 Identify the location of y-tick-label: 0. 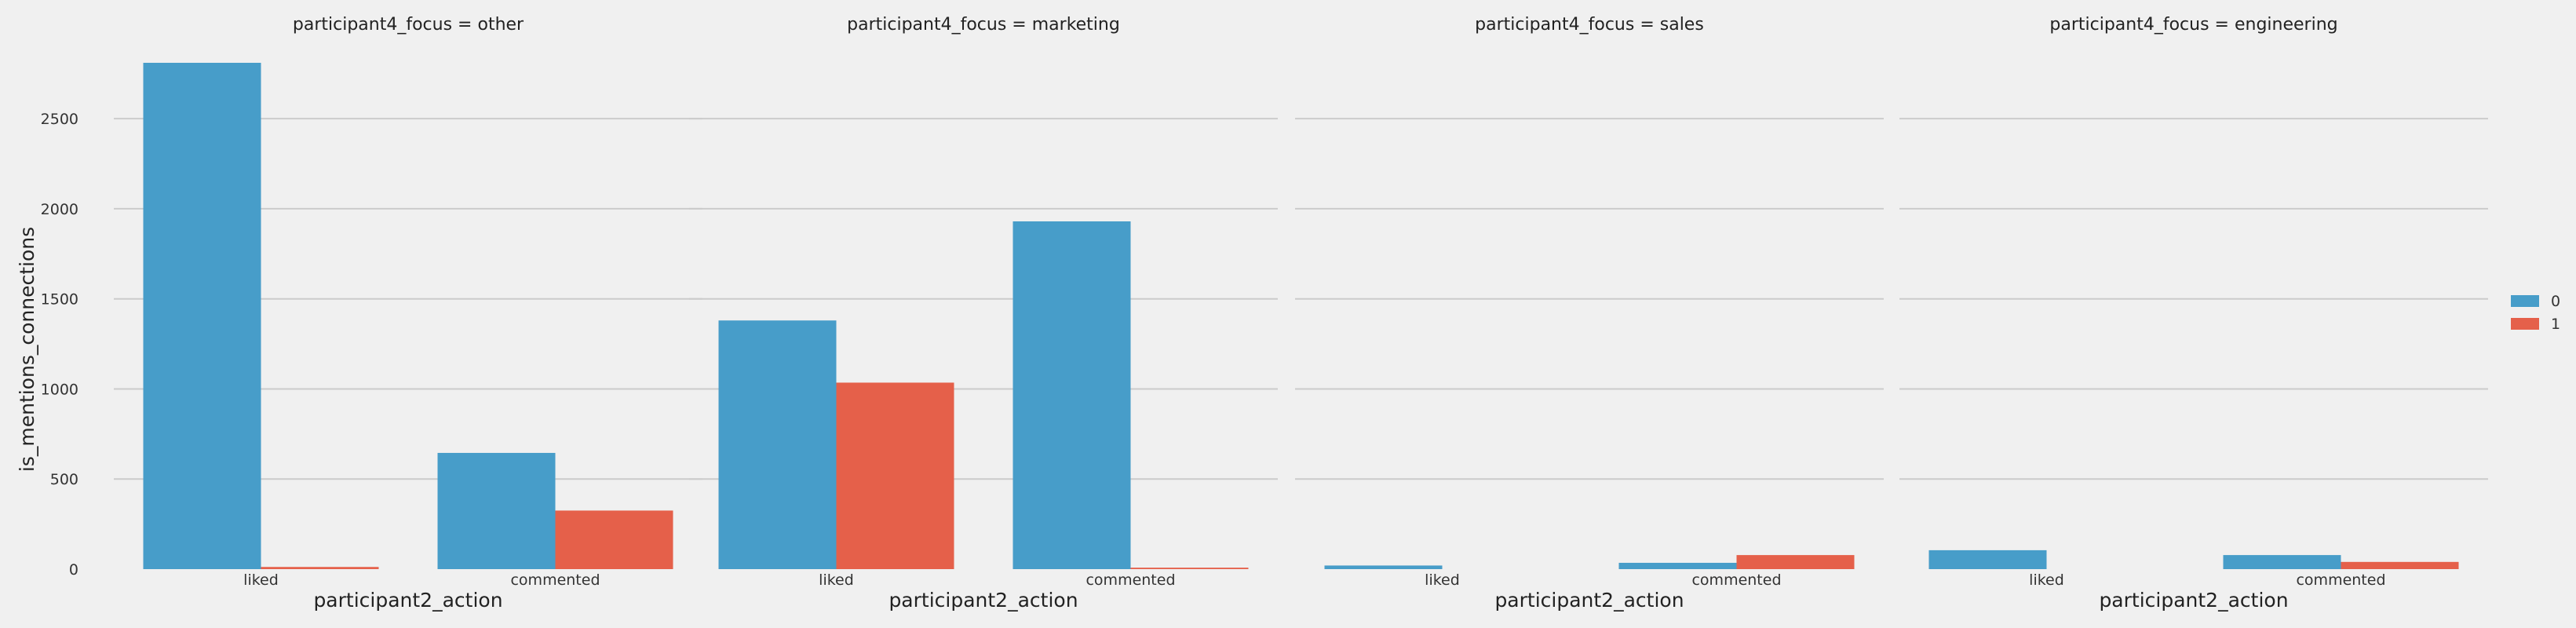
(73, 570).